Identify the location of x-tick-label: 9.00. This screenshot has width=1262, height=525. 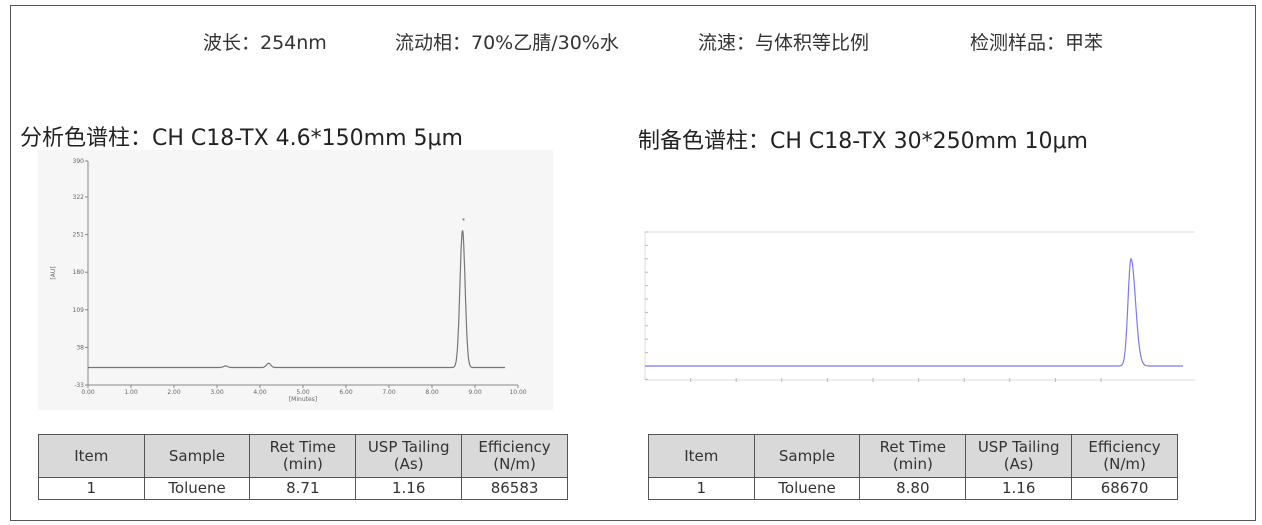
(475, 392).